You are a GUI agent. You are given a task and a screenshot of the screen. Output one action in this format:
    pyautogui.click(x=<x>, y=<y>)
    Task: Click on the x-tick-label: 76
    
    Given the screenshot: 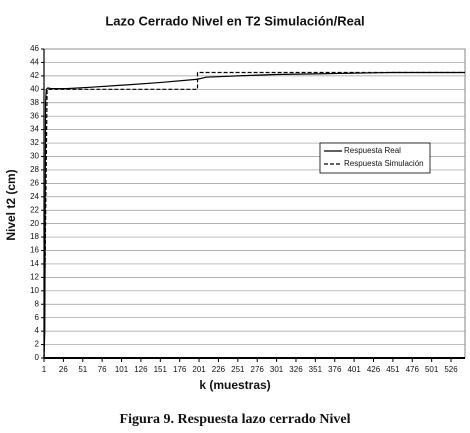 What is the action you would take?
    pyautogui.click(x=102, y=369)
    